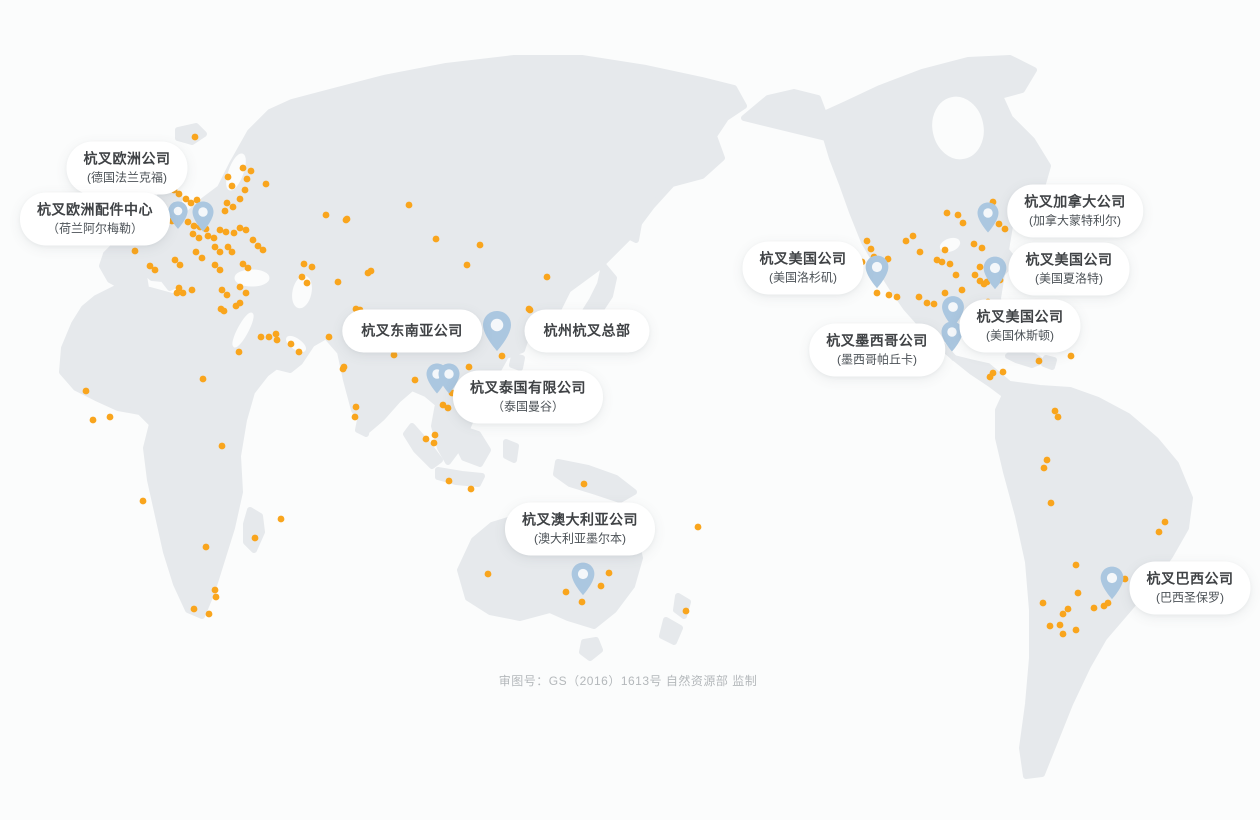 The image size is (1260, 820). What do you see at coordinates (988, 217) in the screenshot?
I see `canada-pin-marker-icon` at bounding box center [988, 217].